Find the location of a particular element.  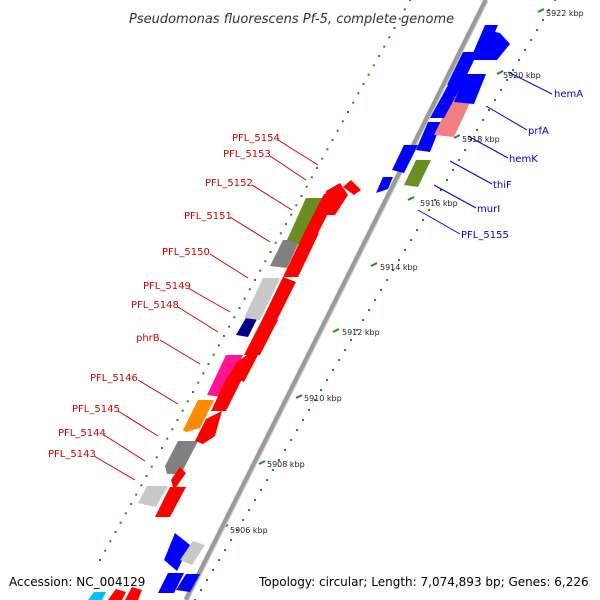

gene-muri is located at coordinates (405, 159).